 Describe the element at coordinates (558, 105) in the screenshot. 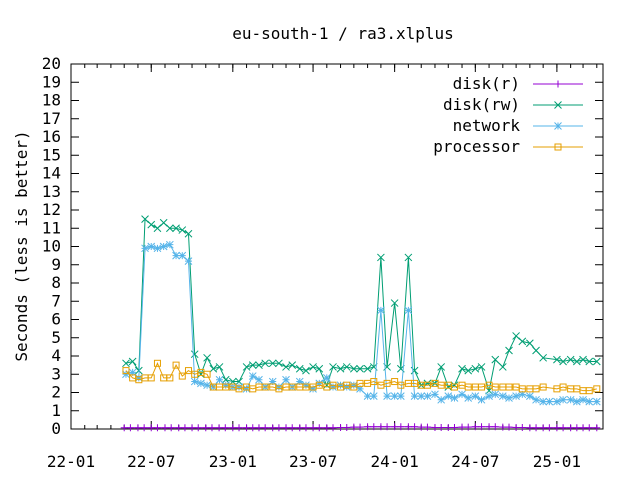

I see `legend-marker` at that location.